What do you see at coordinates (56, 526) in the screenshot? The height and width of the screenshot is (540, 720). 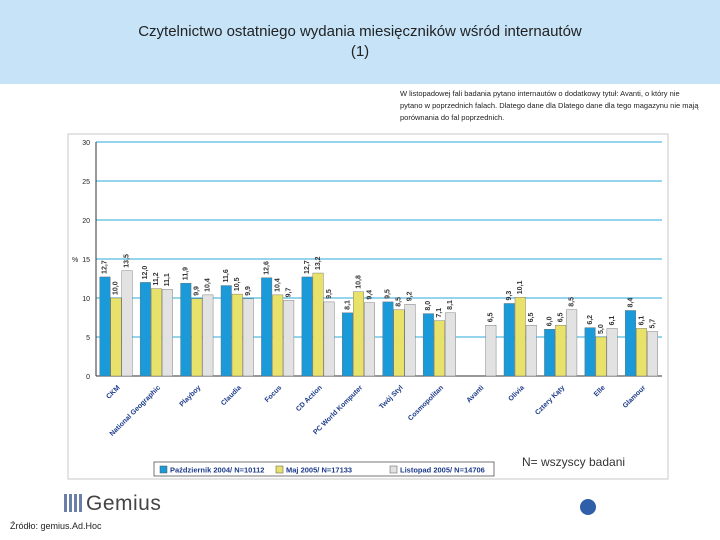 I see `source-label: Źródło: gemius.Ad.Hoc` at bounding box center [56, 526].